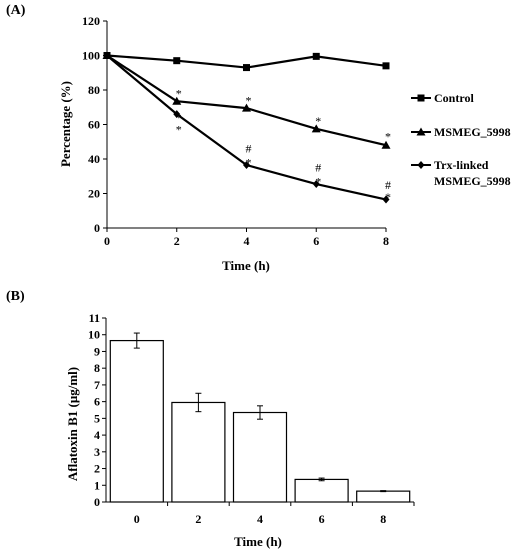 The width and height of the screenshot is (530, 550). What do you see at coordinates (94, 159) in the screenshot?
I see `y-tick-label: 40` at bounding box center [94, 159].